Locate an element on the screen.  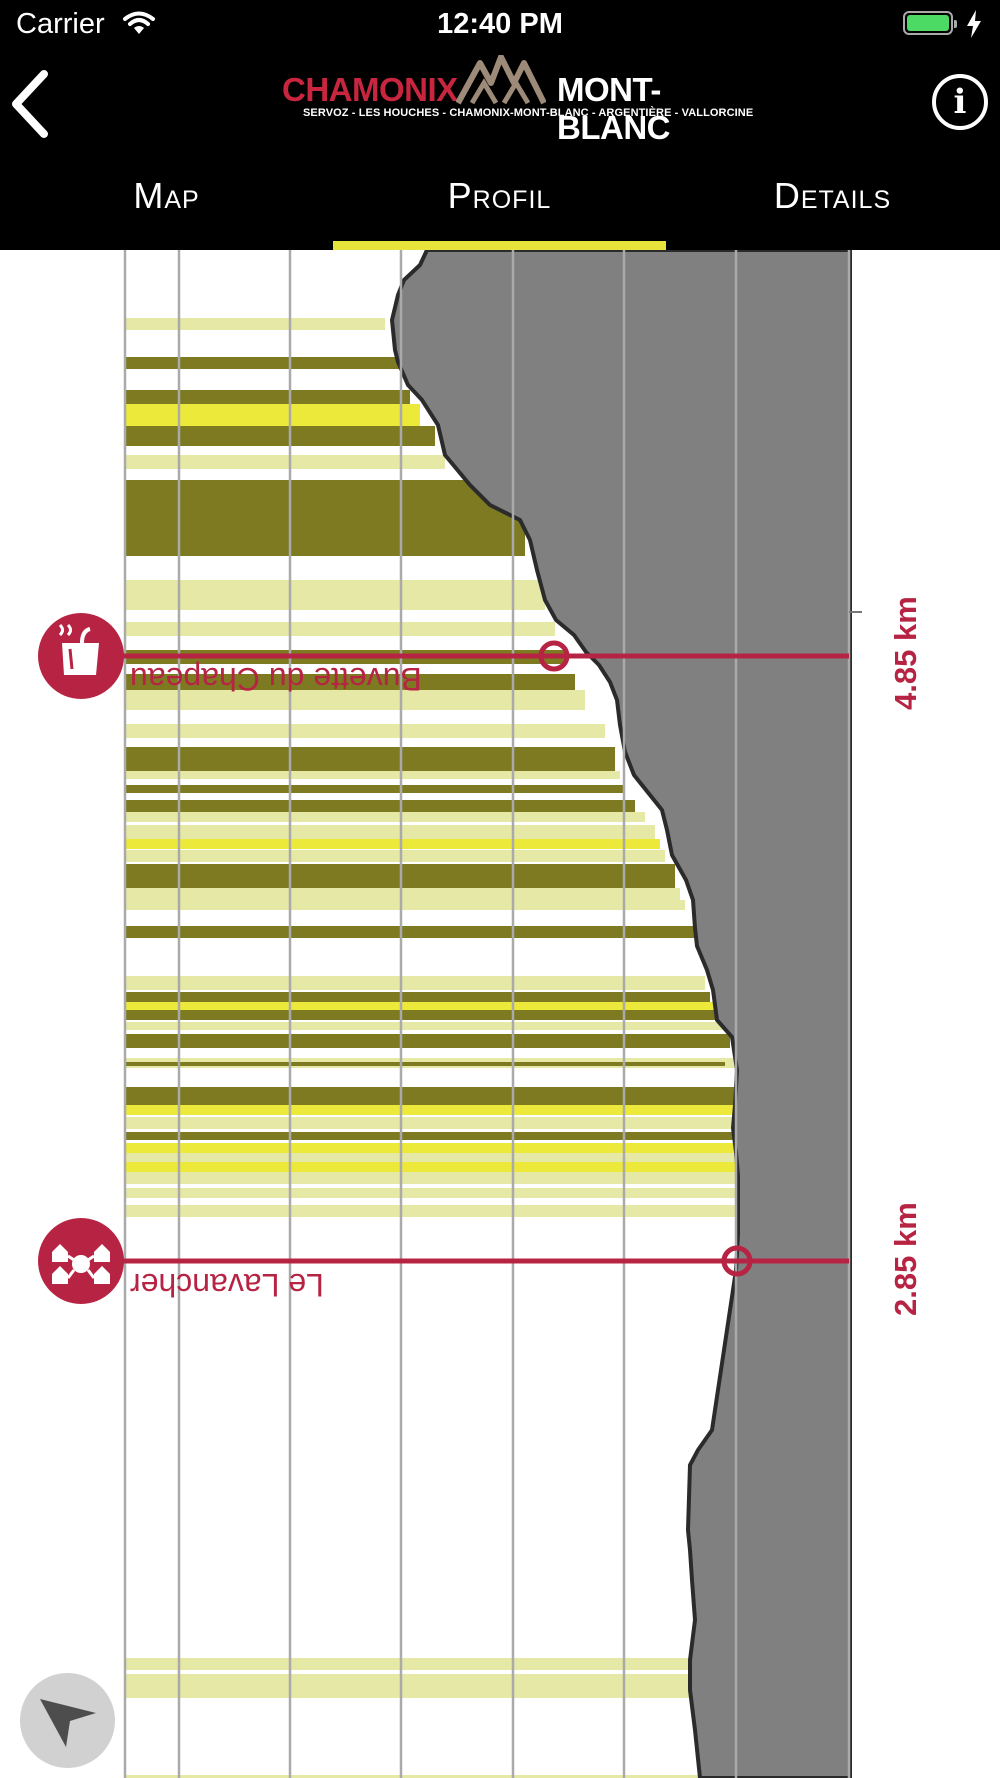
waypoint-marker-buvette is located at coordinates (554, 656).